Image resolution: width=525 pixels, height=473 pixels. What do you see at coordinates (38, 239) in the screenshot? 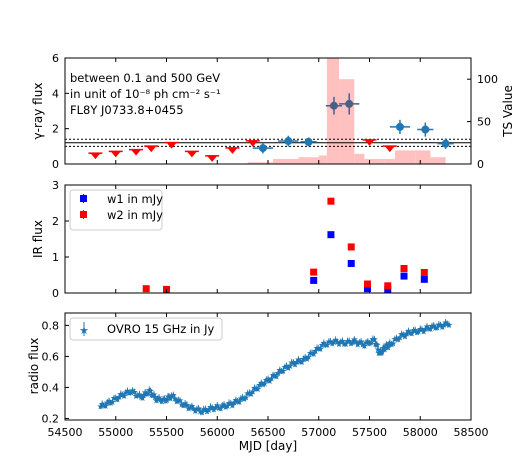
I see `ir-y-axis-label: IR flux` at bounding box center [38, 239].